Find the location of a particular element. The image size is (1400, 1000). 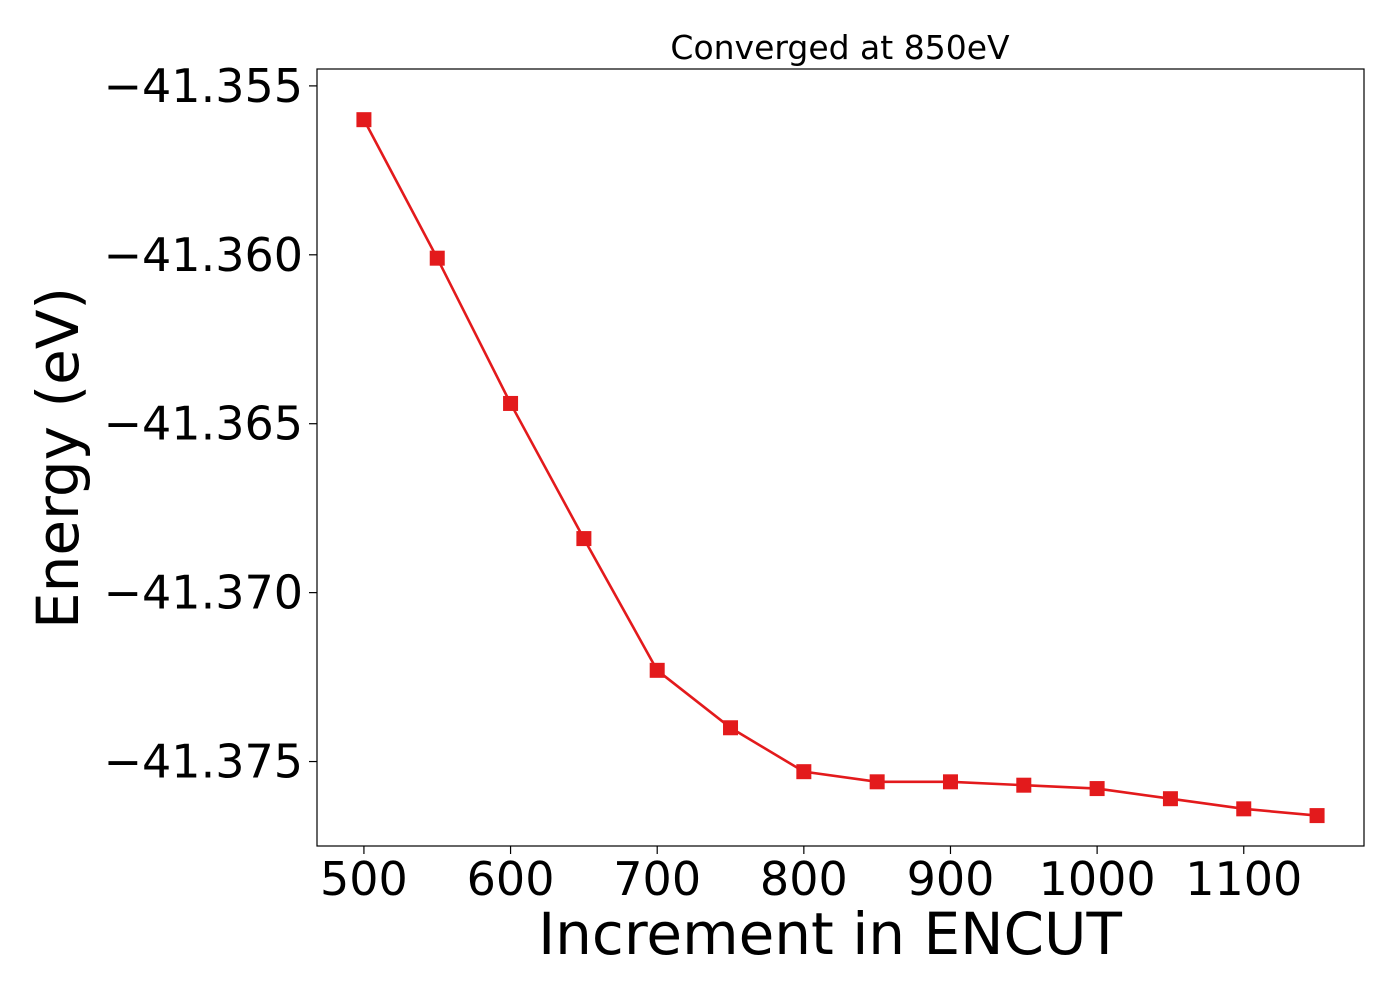

x-tick-label: 800 is located at coordinates (804, 879).